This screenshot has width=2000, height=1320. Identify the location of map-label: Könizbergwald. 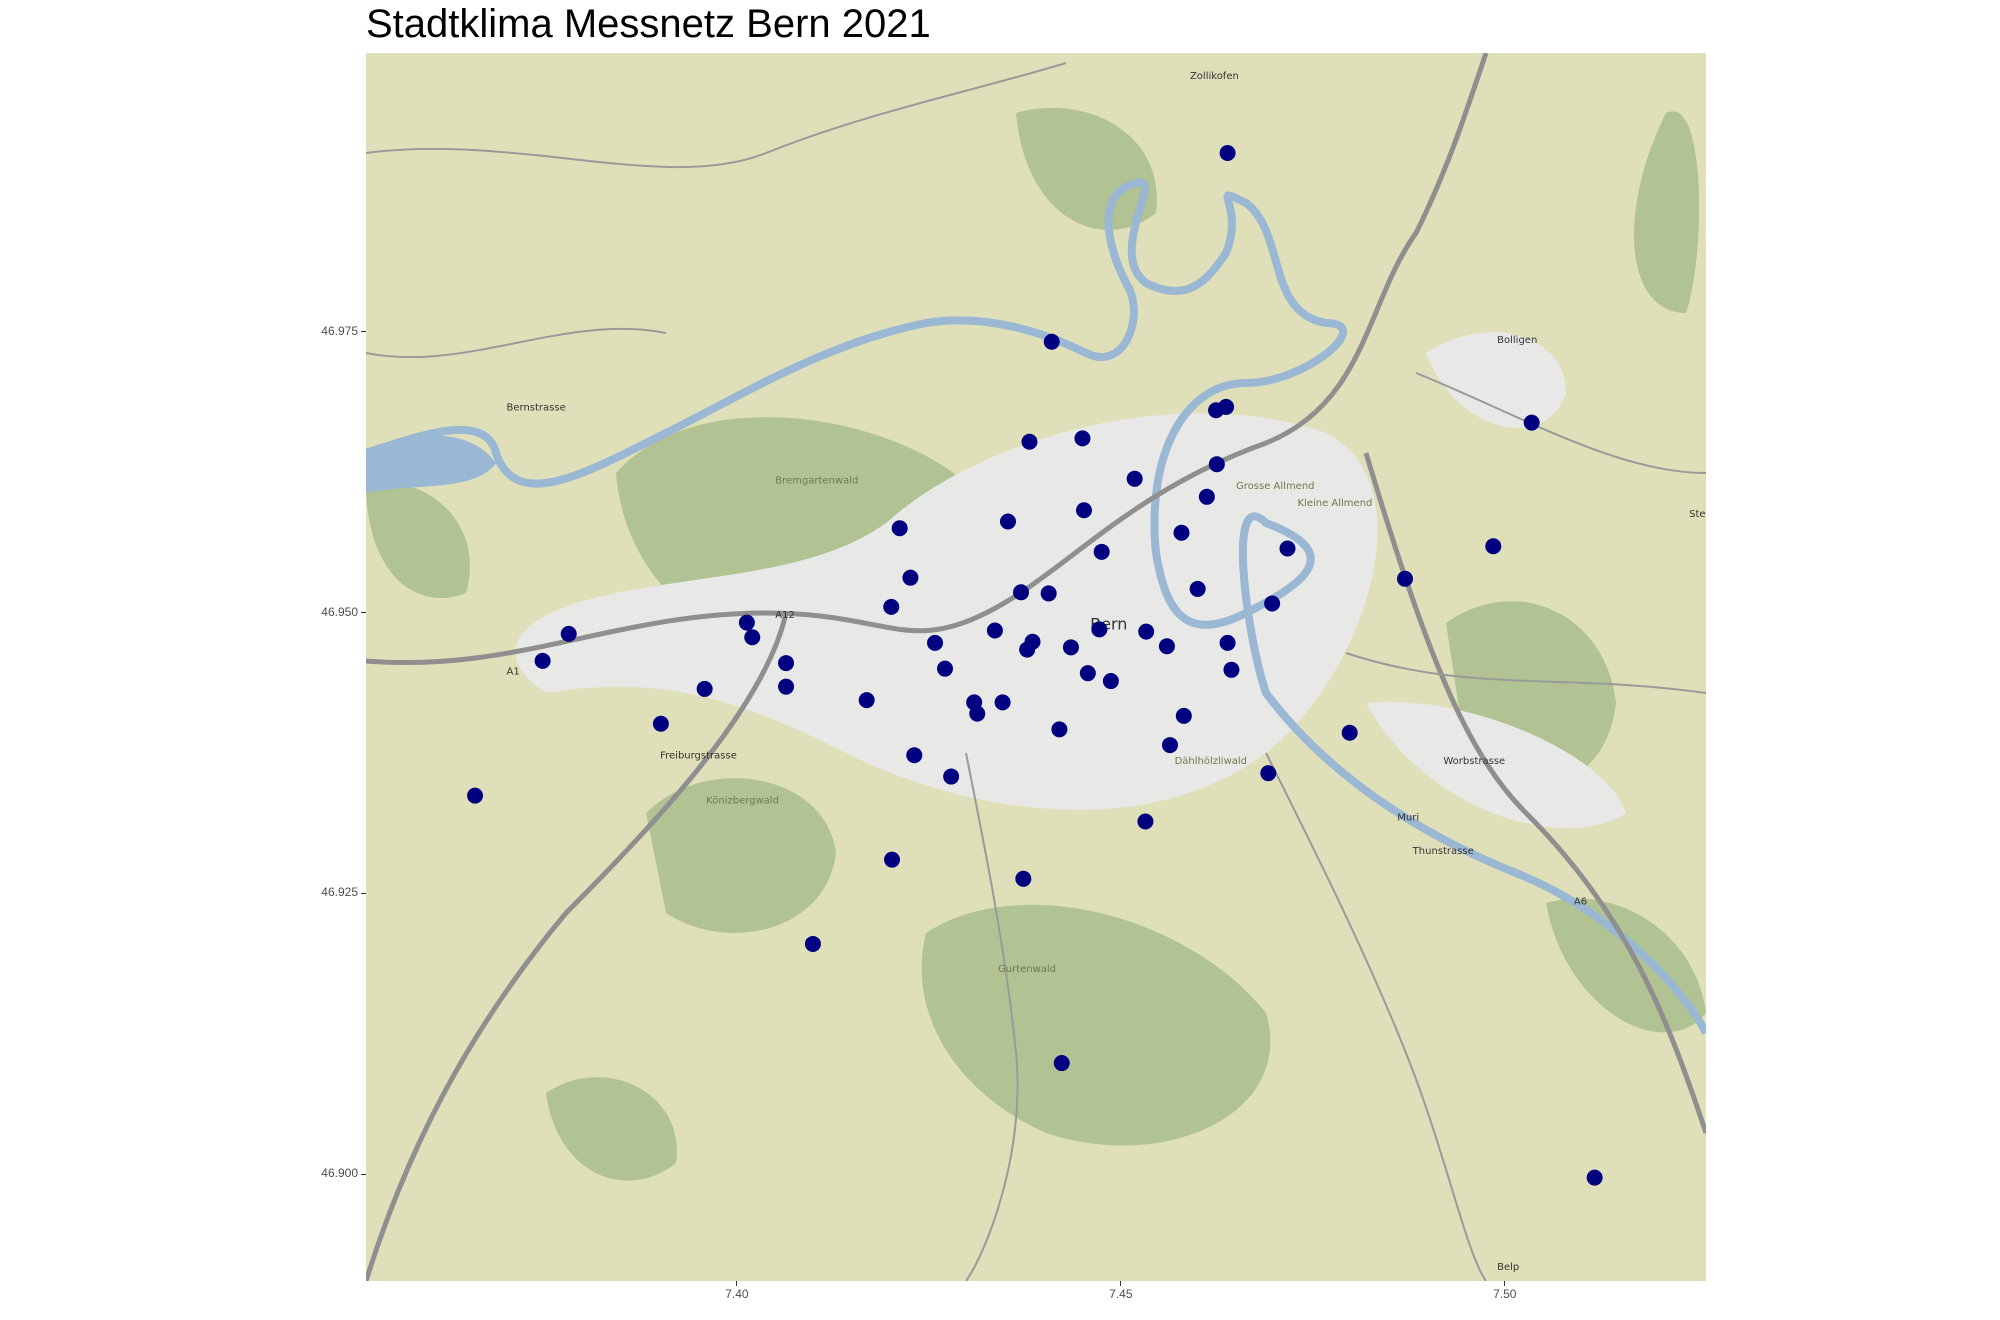
(742, 801).